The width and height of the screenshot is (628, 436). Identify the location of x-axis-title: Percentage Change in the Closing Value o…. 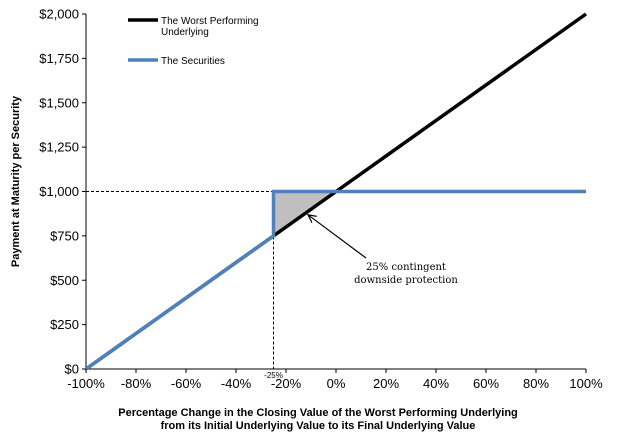
(318, 413).